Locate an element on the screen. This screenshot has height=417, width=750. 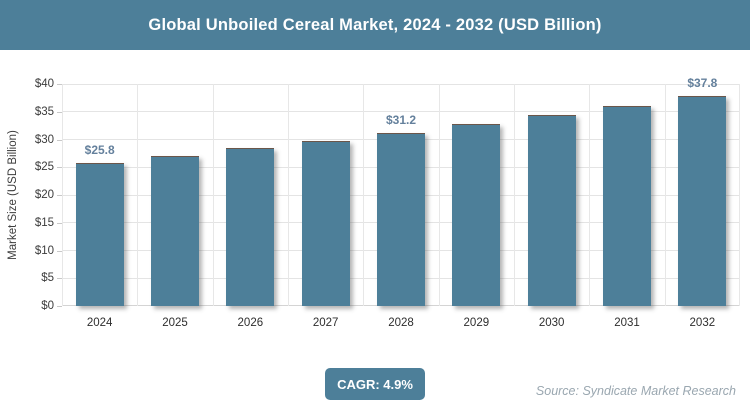
x-tick-label-2031: 2031 is located at coordinates (627, 323).